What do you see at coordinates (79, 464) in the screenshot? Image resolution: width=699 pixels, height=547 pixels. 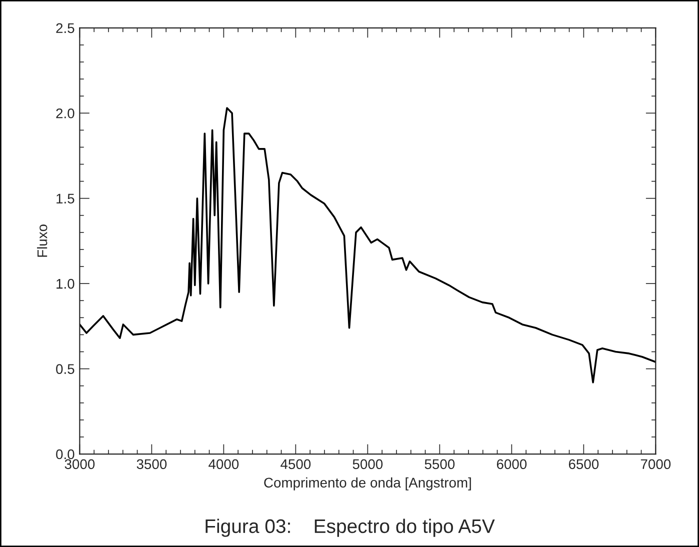 I see `x-tick-label: 3000` at bounding box center [79, 464].